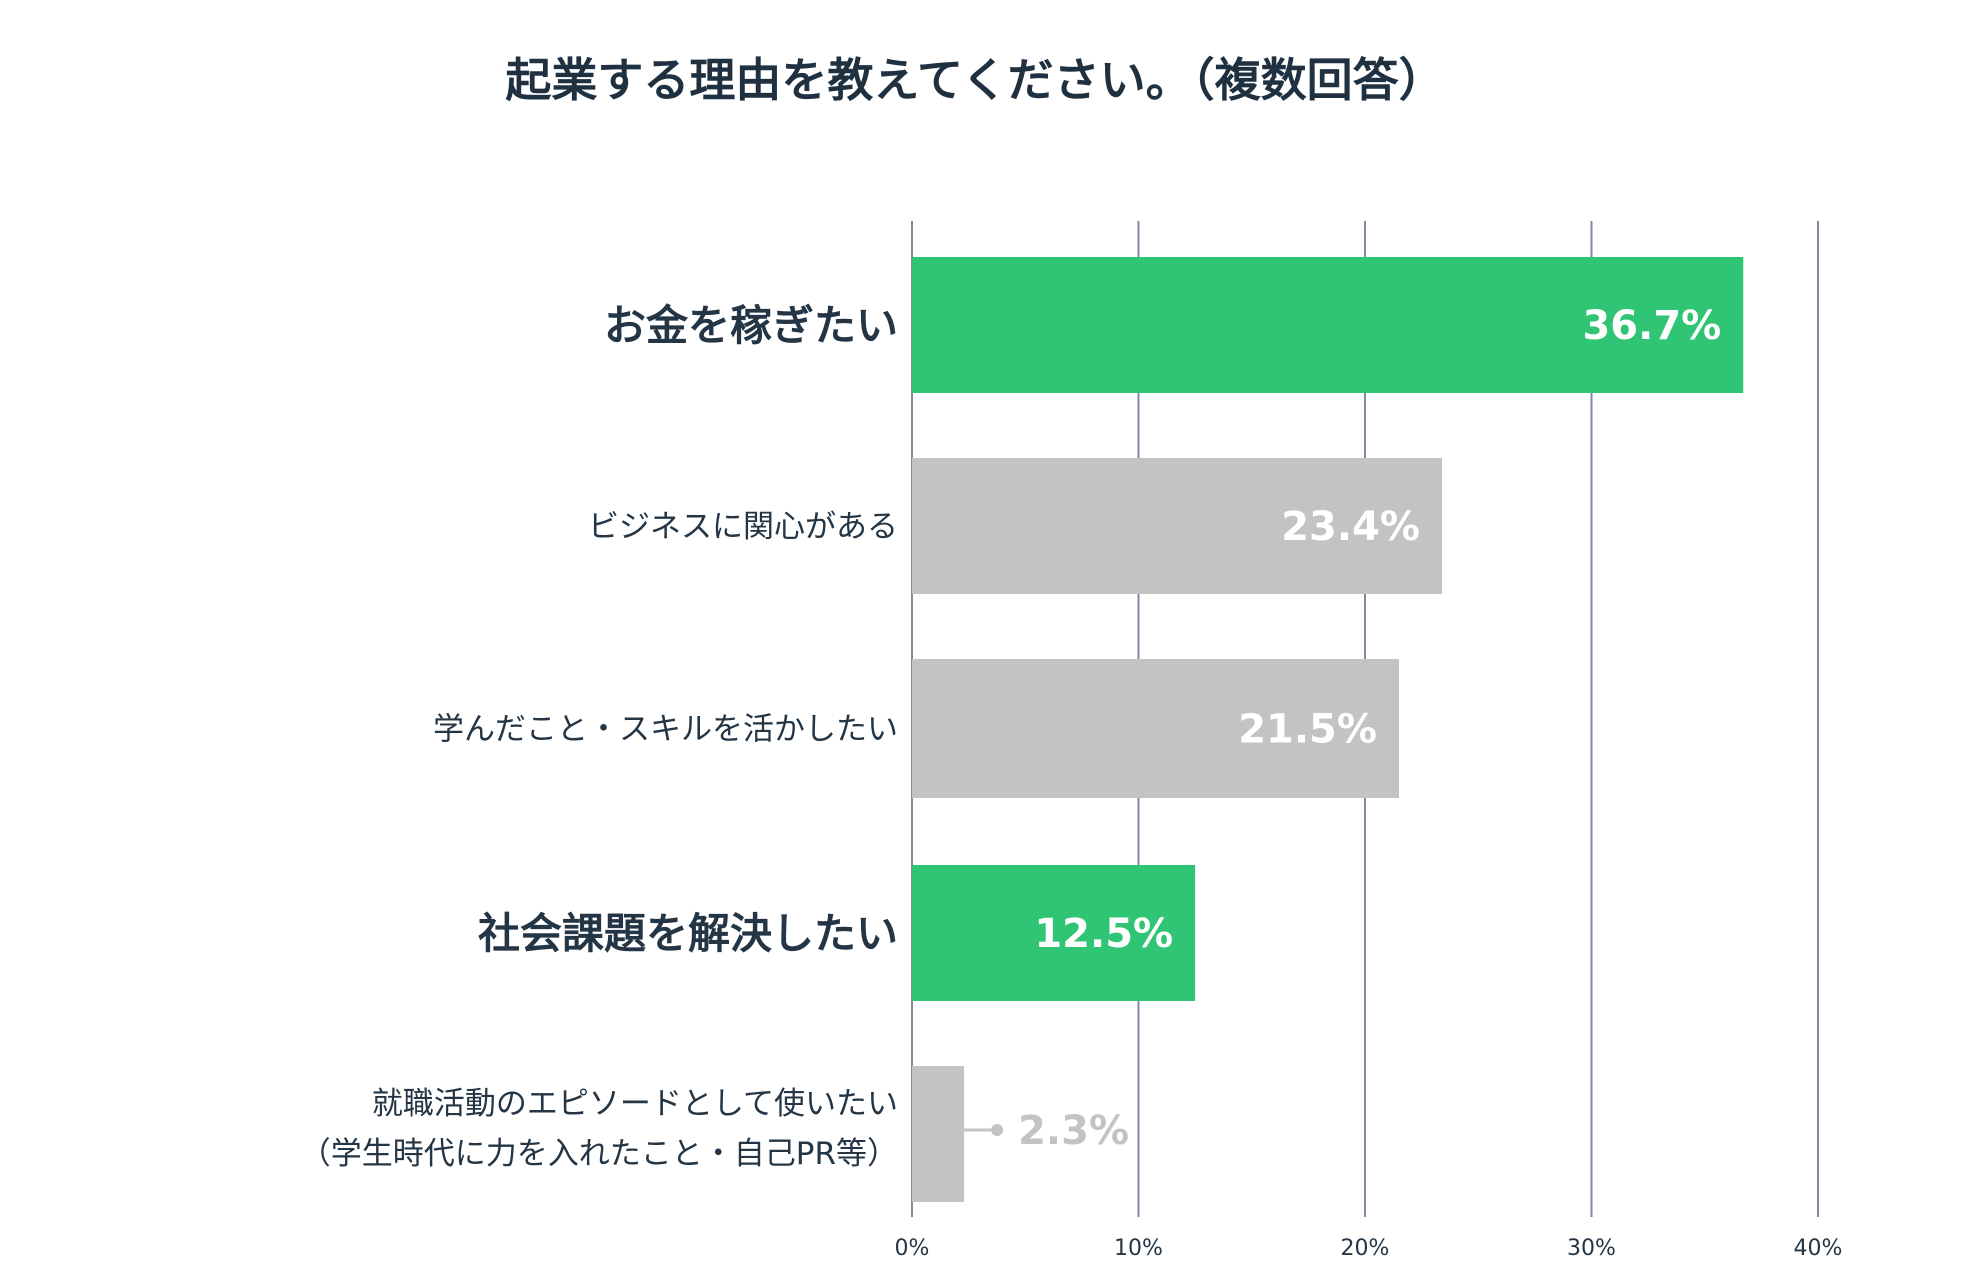  I want to click on chart-title: 起業する理由を教えてください。（複数回答）, so click(974, 80).